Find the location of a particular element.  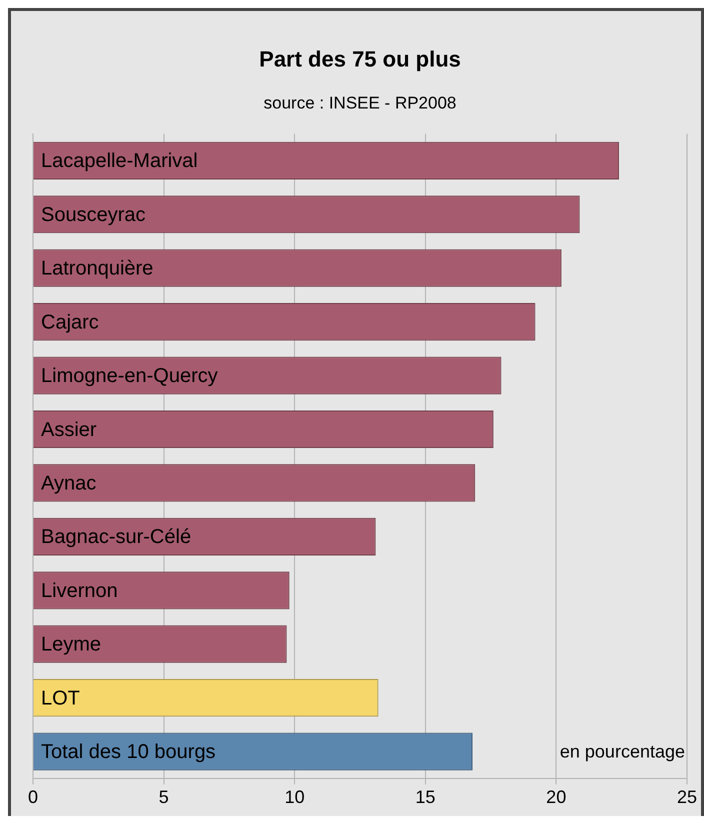

y-tick-label: Livernon is located at coordinates (79, 591).